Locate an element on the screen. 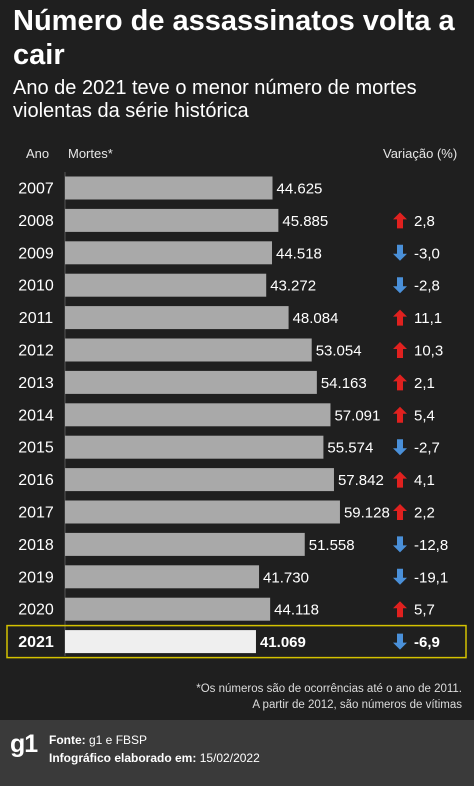  value-label: 59.128 is located at coordinates (367, 513).